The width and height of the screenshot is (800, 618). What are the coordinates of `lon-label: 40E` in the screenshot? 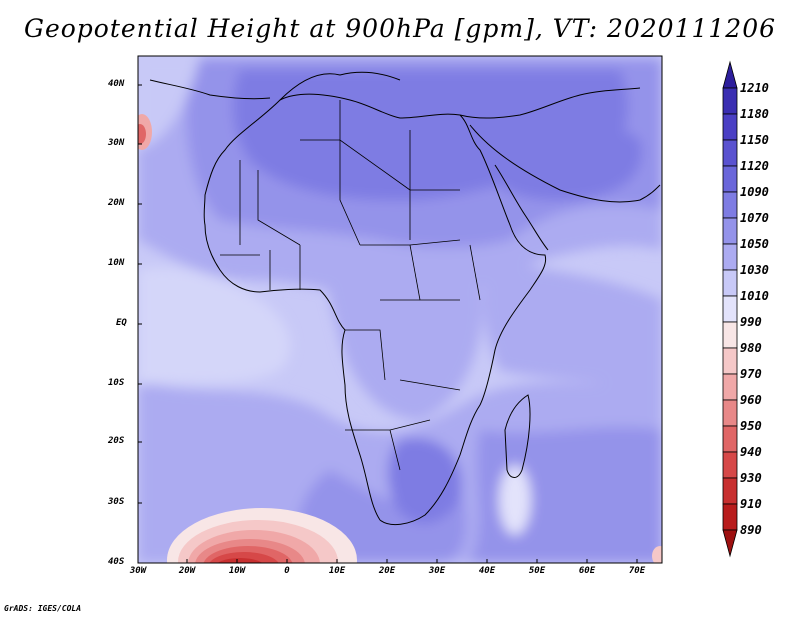 It's located at (487, 571).